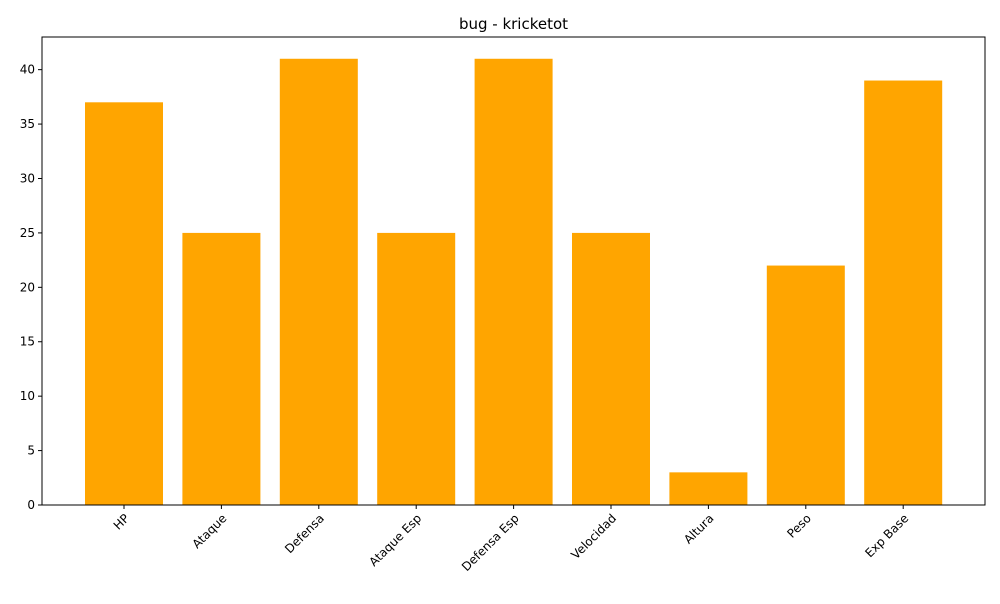 Image resolution: width=1000 pixels, height=604 pixels. I want to click on x-tick-label: HP, so click(121, 521).